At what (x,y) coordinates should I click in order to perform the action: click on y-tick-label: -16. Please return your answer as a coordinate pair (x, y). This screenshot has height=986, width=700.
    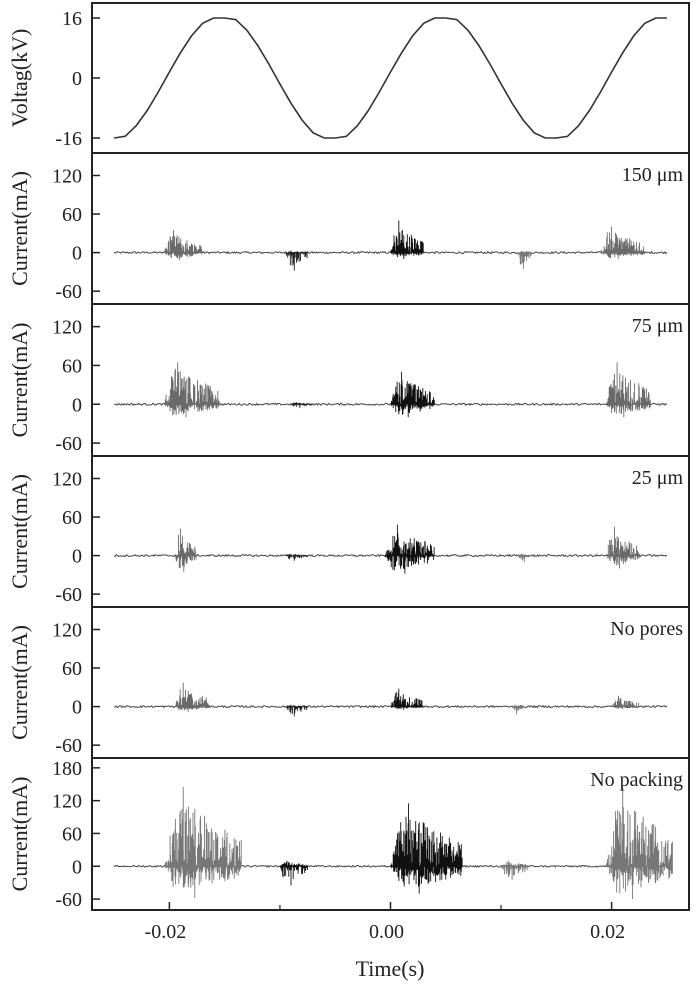
    Looking at the image, I should click on (68, 139).